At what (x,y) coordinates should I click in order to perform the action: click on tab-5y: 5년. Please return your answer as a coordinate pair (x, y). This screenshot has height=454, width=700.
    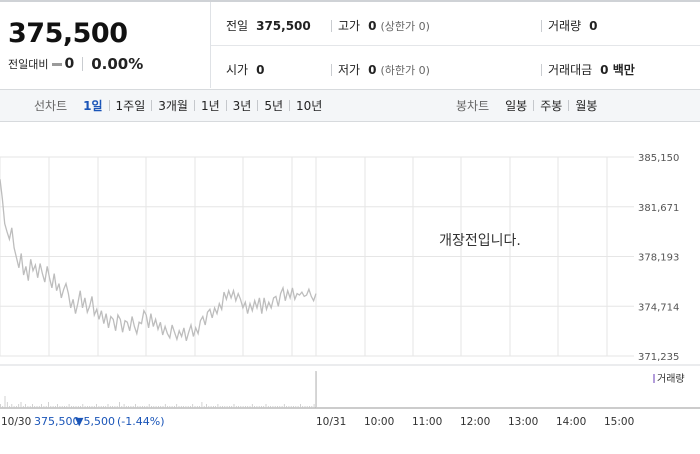
    Looking at the image, I should click on (274, 106).